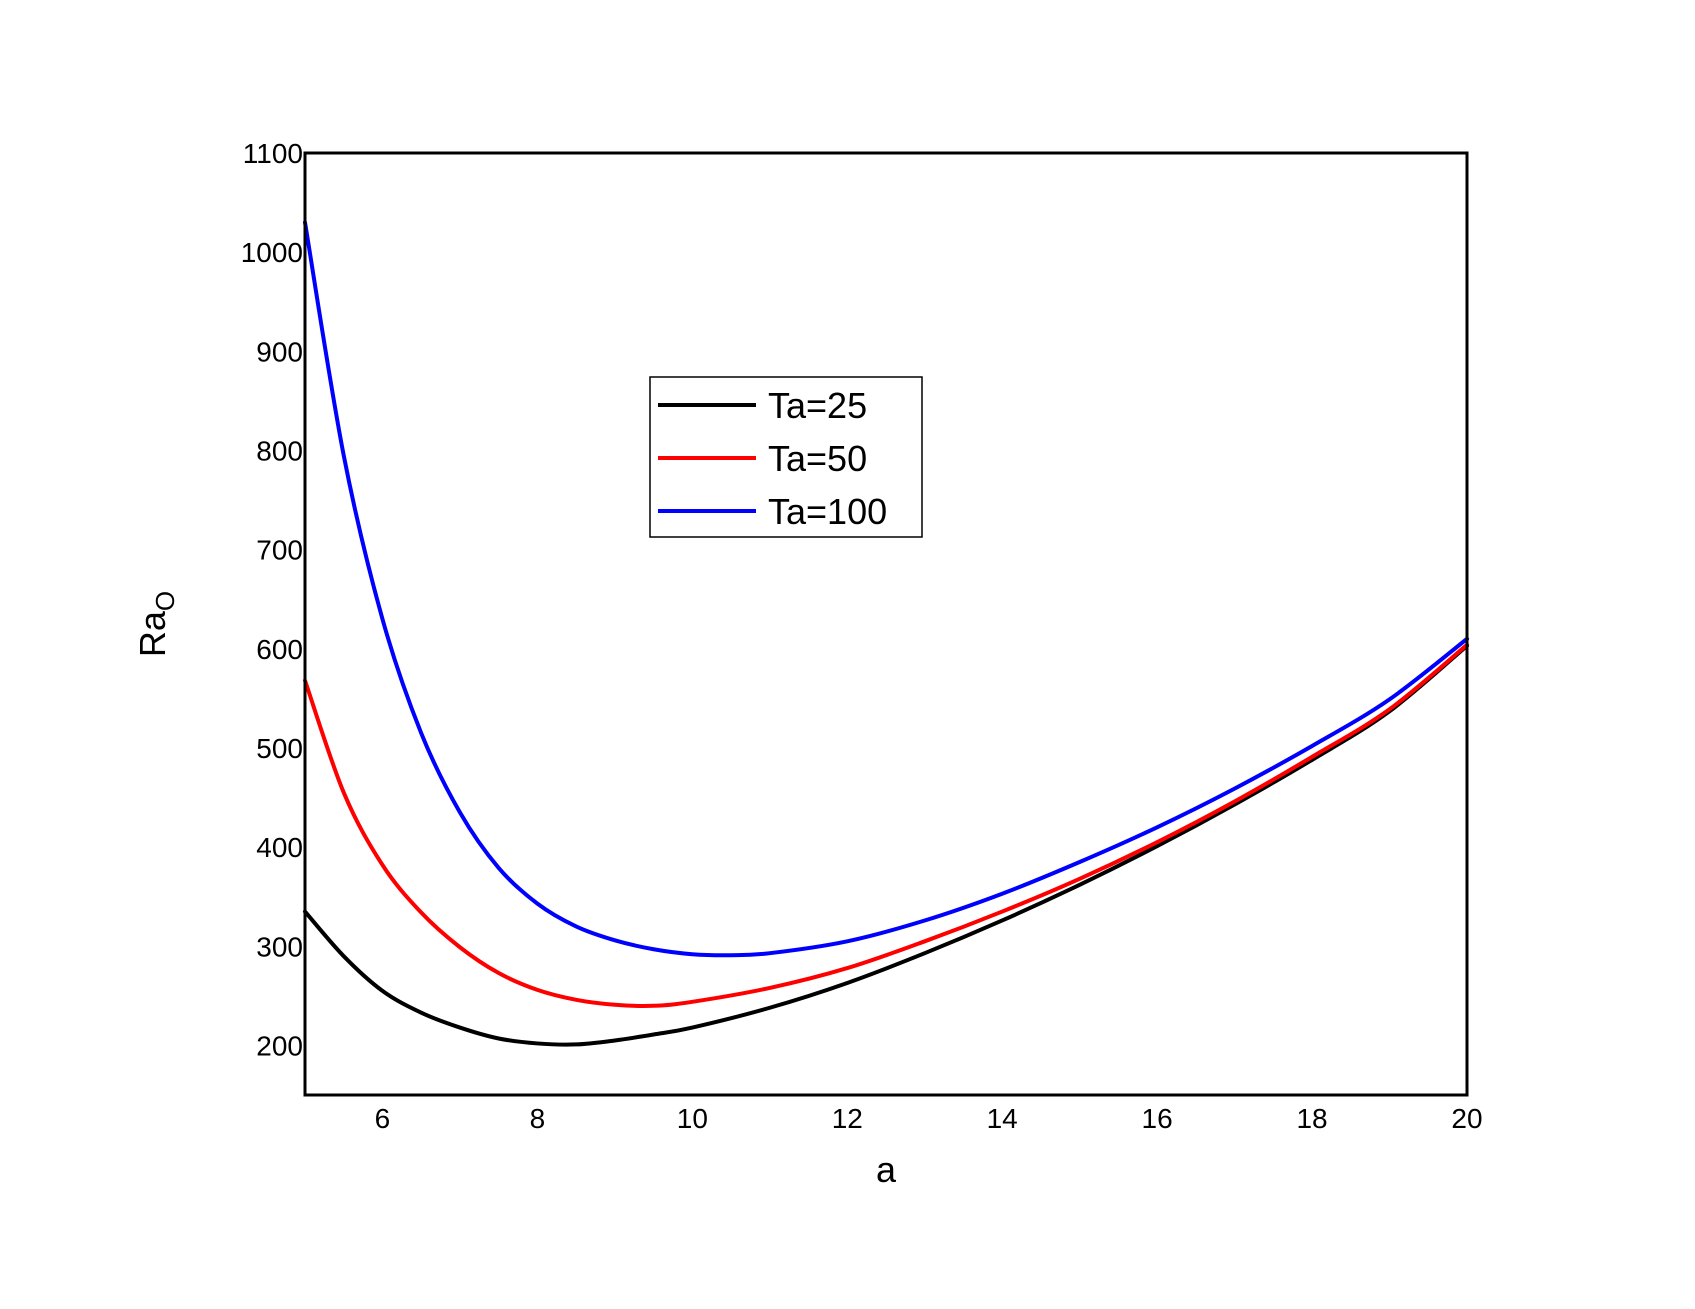  What do you see at coordinates (272, 252) in the screenshot?
I see `y-tick-label: 1000` at bounding box center [272, 252].